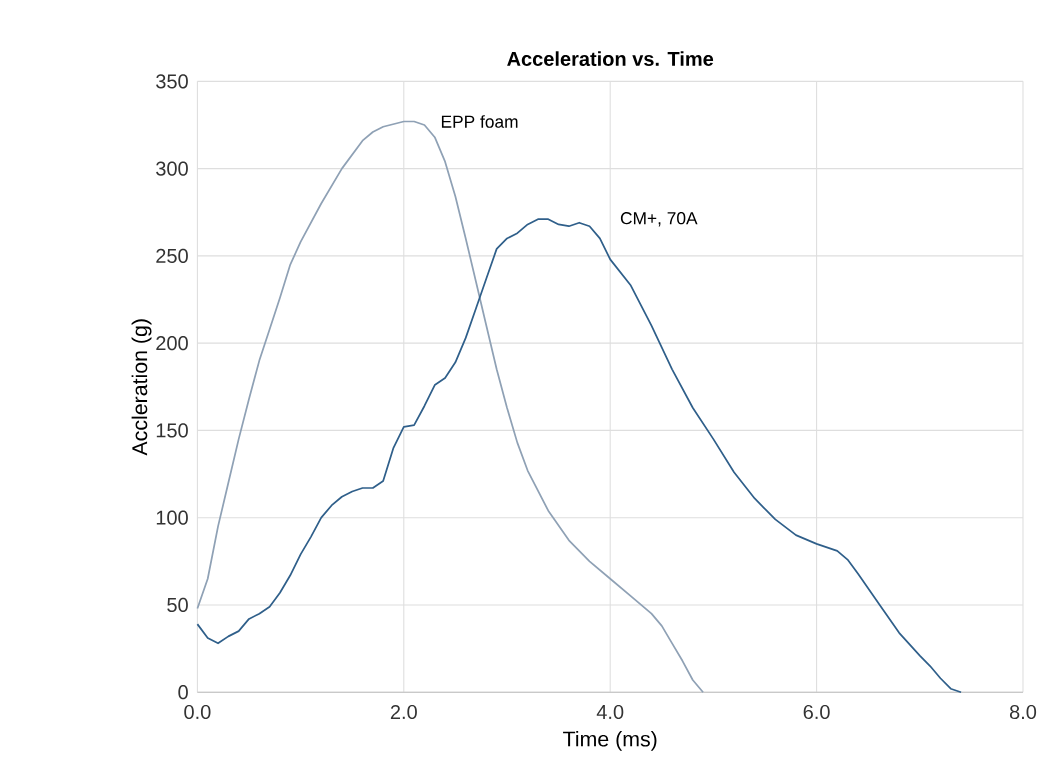  What do you see at coordinates (659, 219) in the screenshot?
I see `series-label: CM+, 70A` at bounding box center [659, 219].